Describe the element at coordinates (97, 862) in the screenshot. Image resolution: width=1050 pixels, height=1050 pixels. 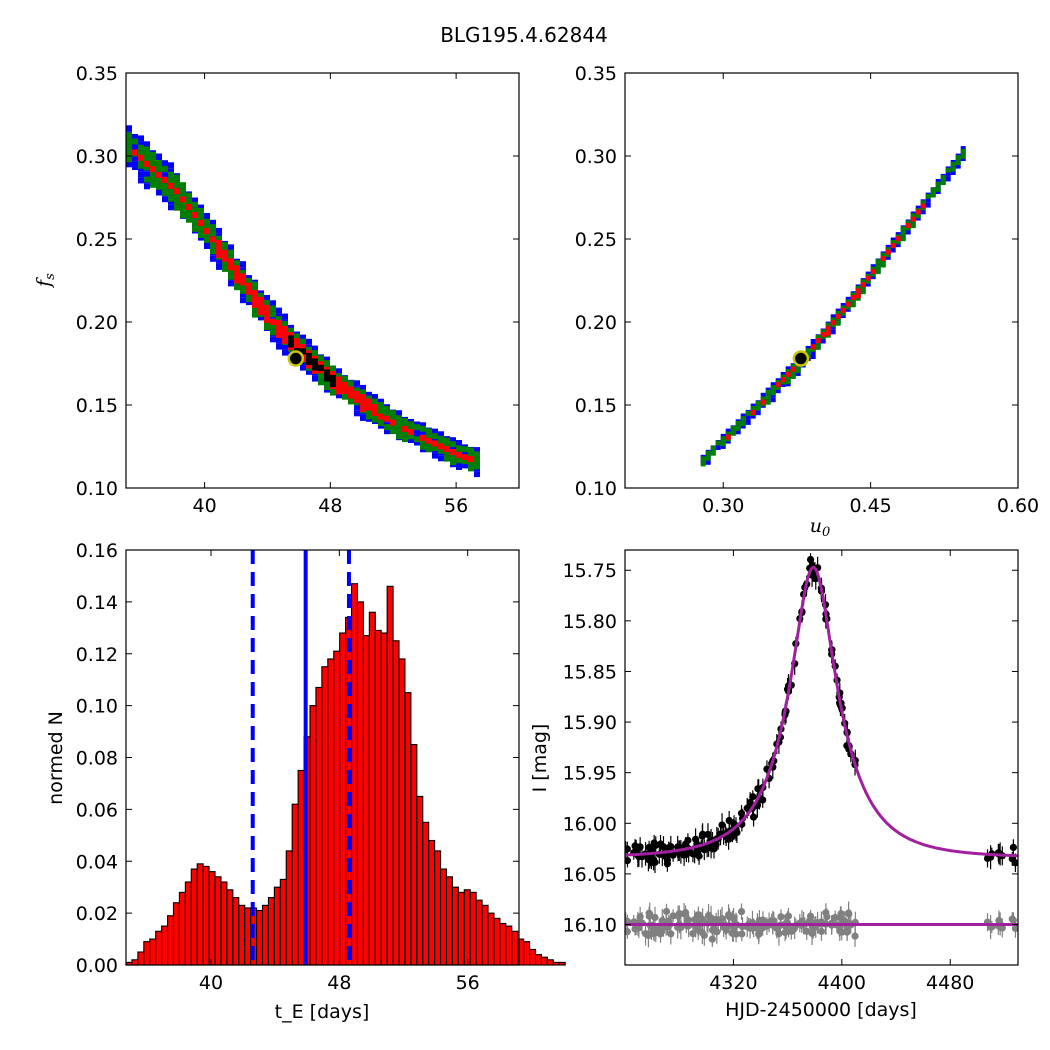
I see `y-tick-label: 0.04` at that location.